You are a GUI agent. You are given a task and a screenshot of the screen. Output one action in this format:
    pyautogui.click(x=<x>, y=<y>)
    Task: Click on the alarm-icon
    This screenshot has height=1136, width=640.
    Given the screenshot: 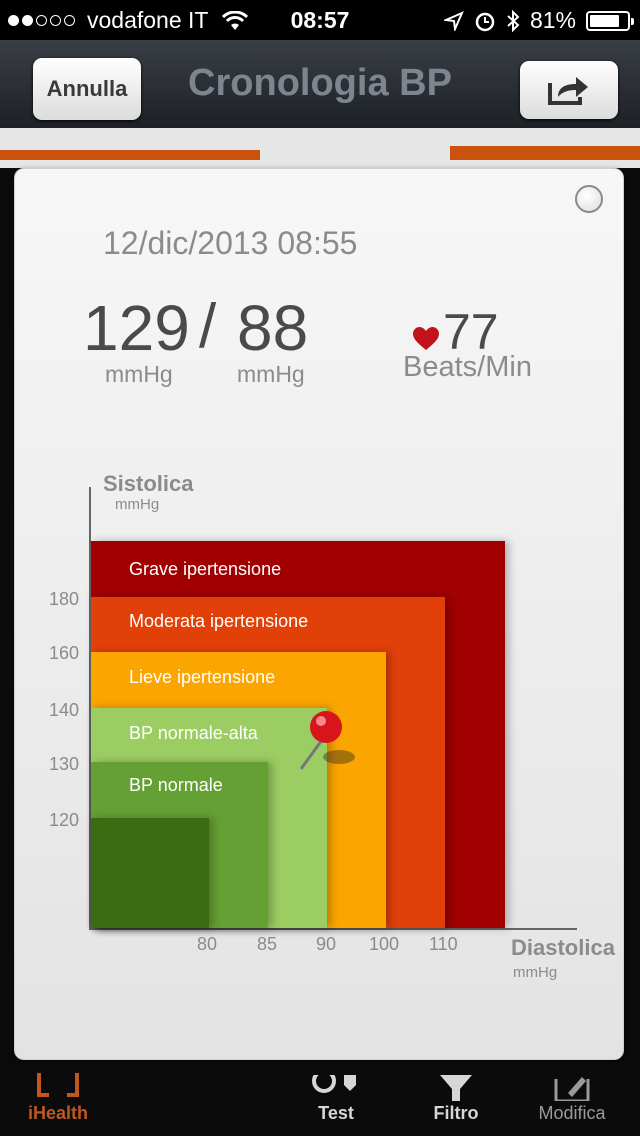 What is the action you would take?
    pyautogui.click(x=485, y=21)
    